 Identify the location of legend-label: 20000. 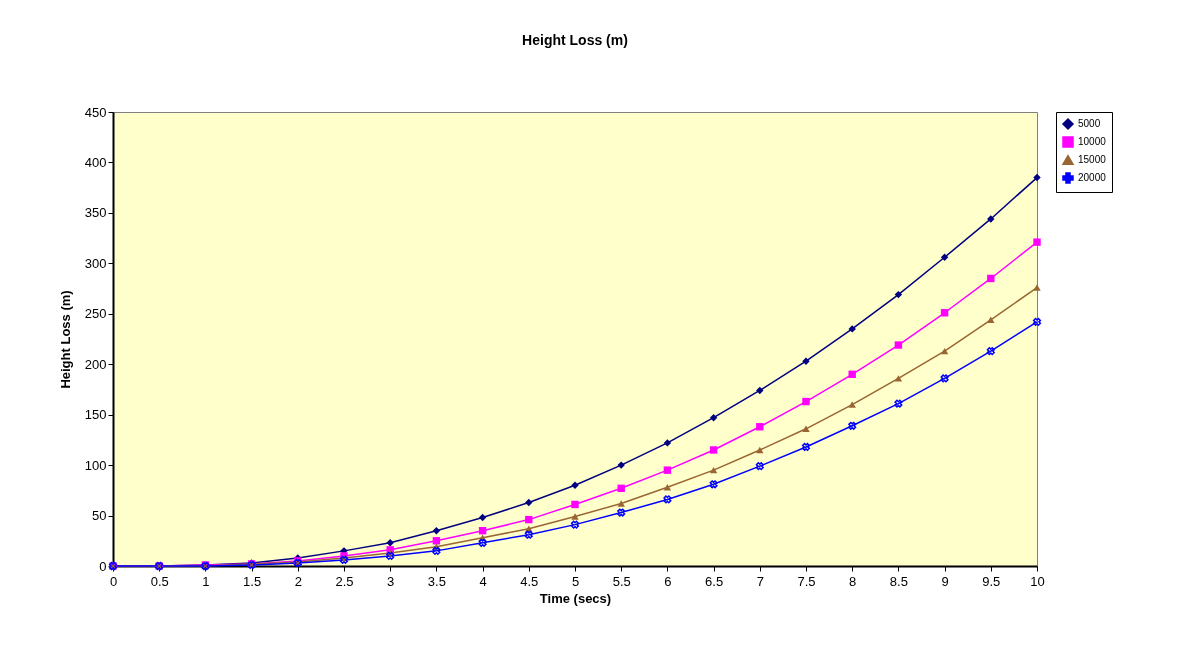
(1092, 177).